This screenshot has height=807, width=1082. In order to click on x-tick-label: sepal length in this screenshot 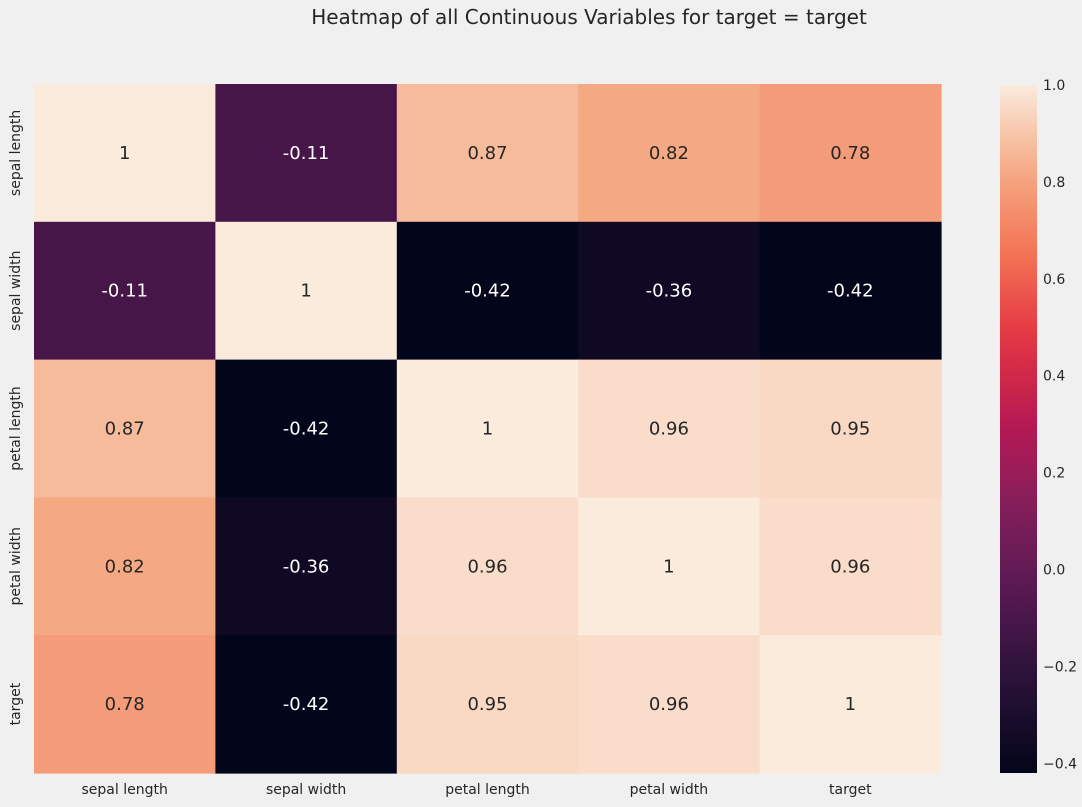, I will do `click(125, 790)`.